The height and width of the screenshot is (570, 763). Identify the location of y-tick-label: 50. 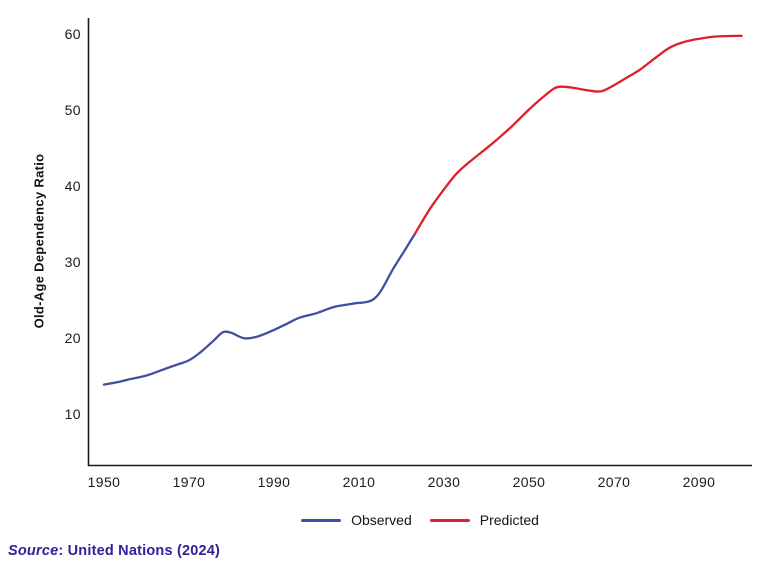
(72, 109).